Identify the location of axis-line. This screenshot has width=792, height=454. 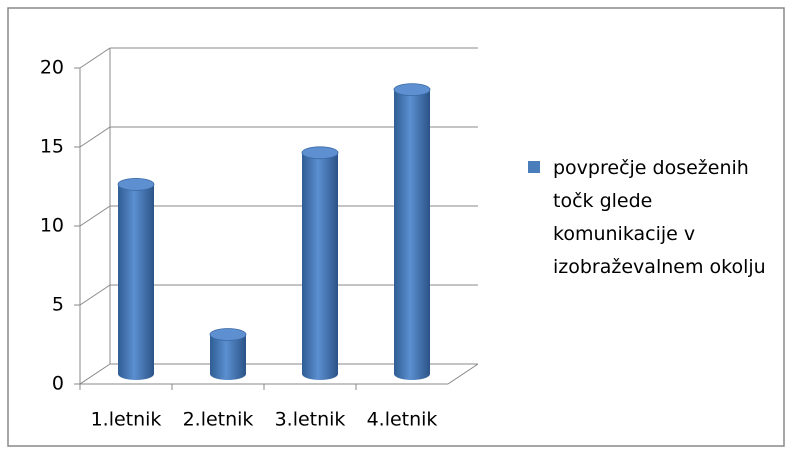
(463, 374).